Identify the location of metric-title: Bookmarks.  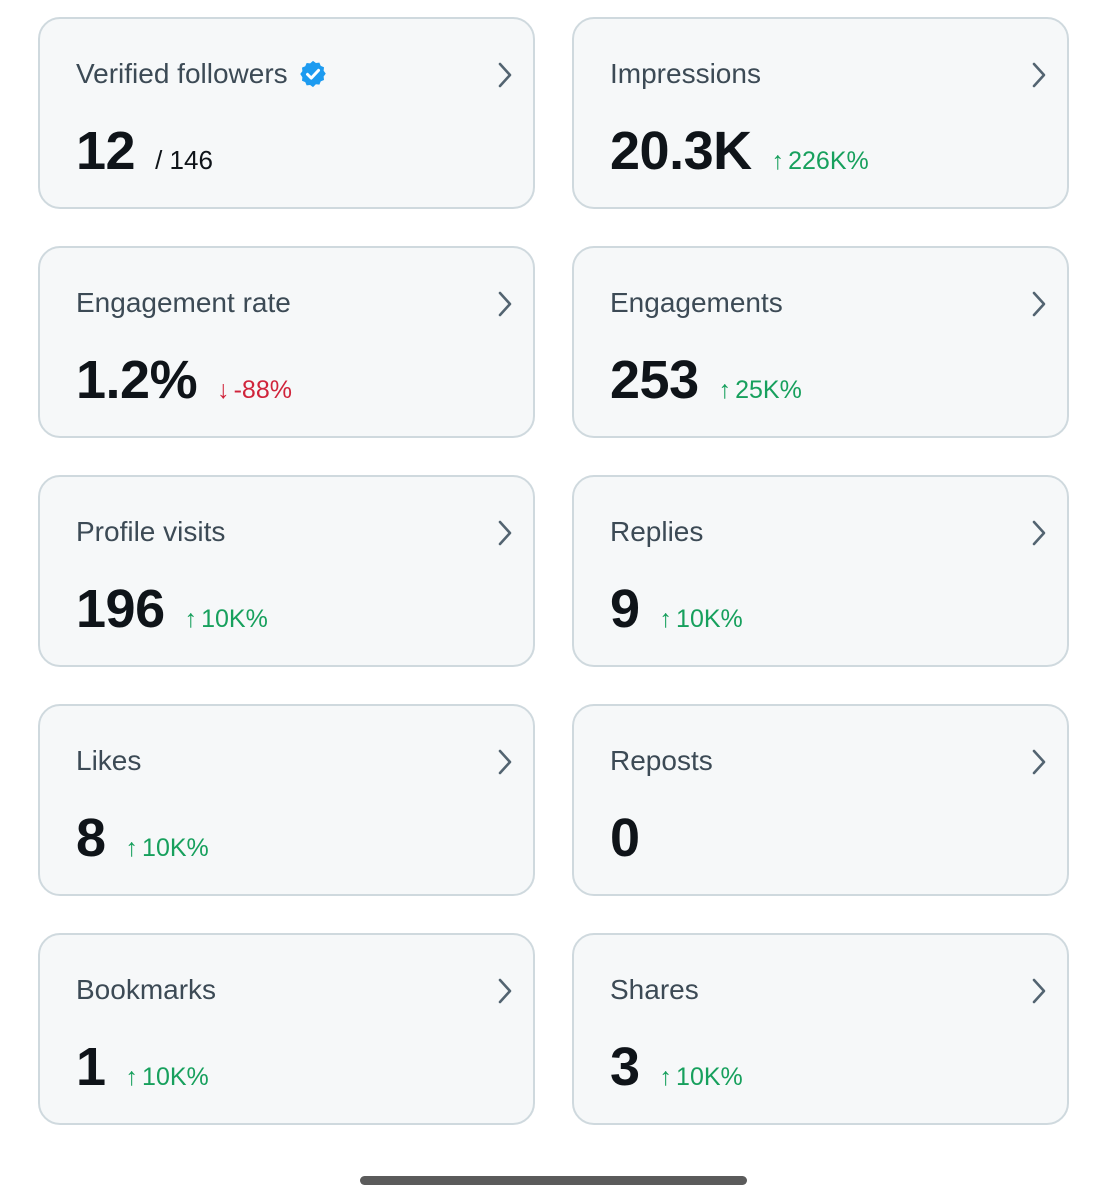
(146, 990).